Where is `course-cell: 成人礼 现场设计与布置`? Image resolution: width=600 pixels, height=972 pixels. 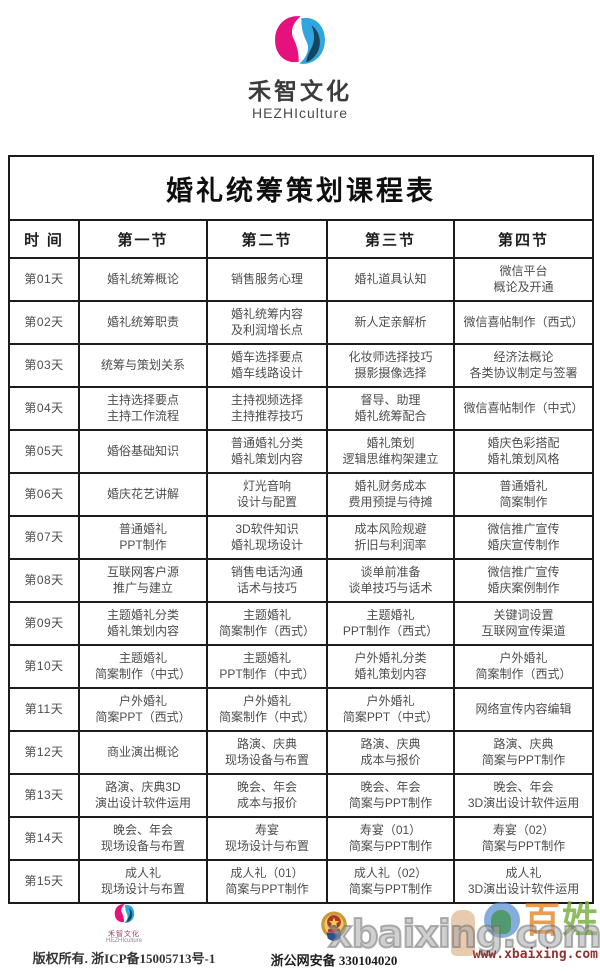
course-cell: 成人礼 现场设计与布置 is located at coordinates (143, 881).